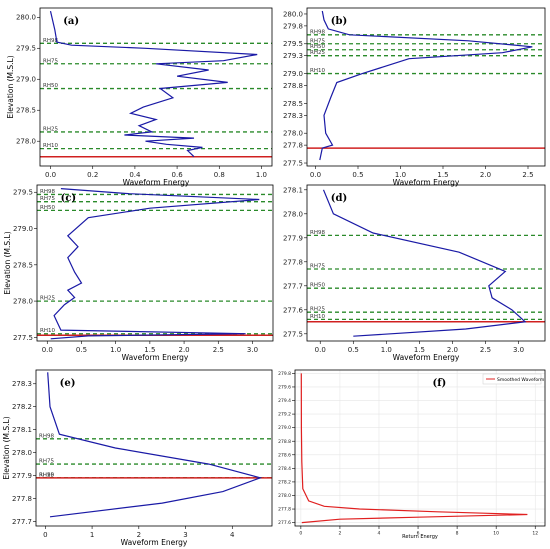 The height and width of the screenshot is (549, 550). Describe the element at coordinates (284, 455) in the screenshot. I see `y-tick-label: 278.6` at that location.